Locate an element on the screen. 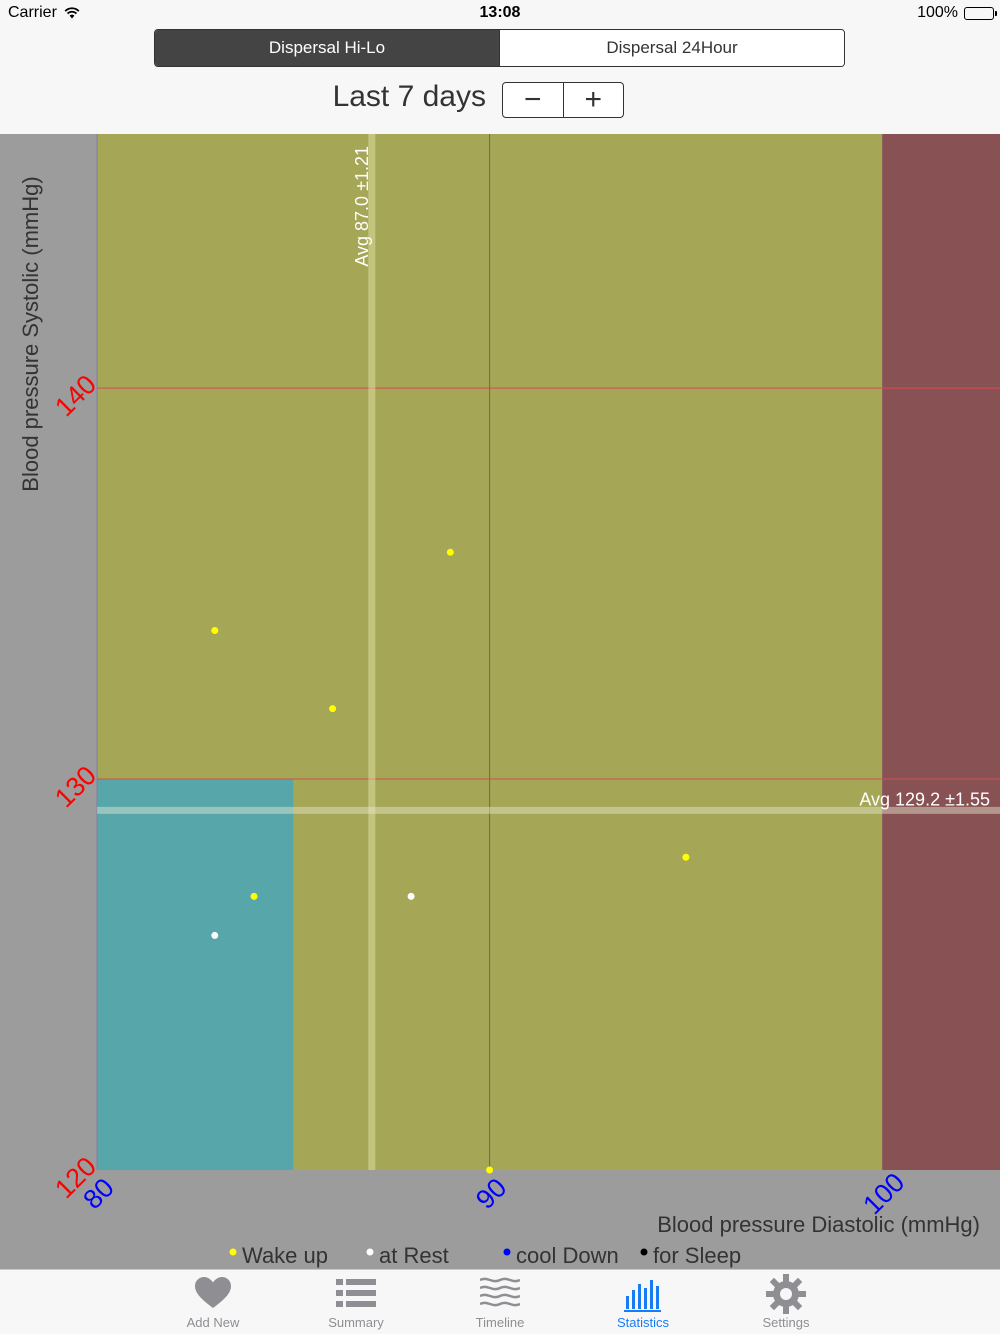  statistics-icon is located at coordinates (642, 1296).